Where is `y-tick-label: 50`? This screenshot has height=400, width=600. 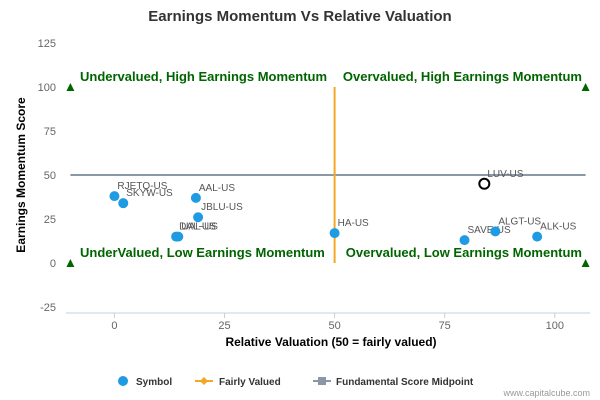
y-tick-label: 50 is located at coordinates (50, 176).